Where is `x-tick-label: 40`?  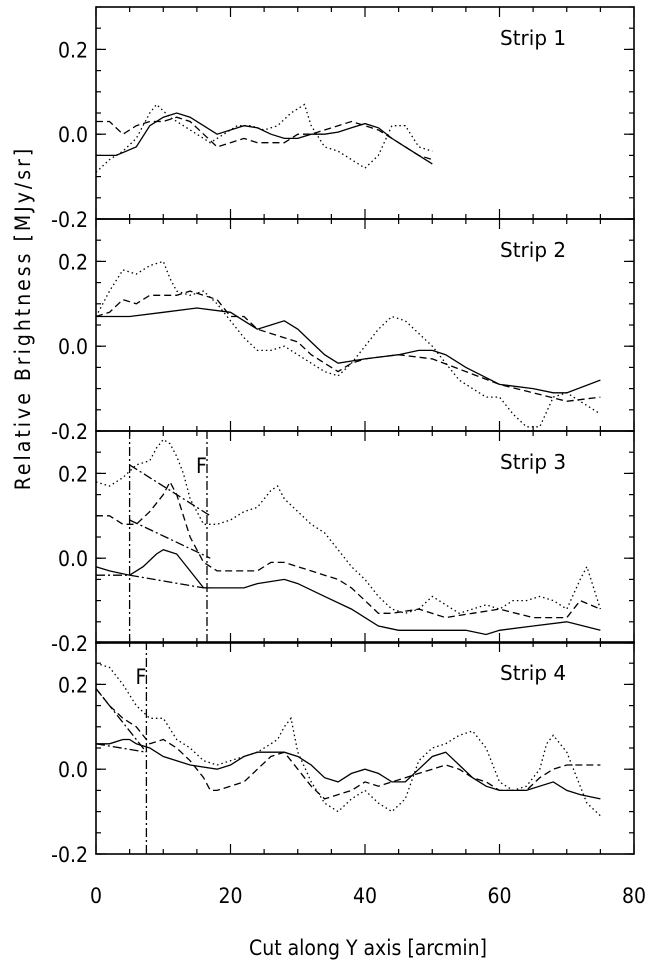
x-tick-label: 40 is located at coordinates (365, 896).